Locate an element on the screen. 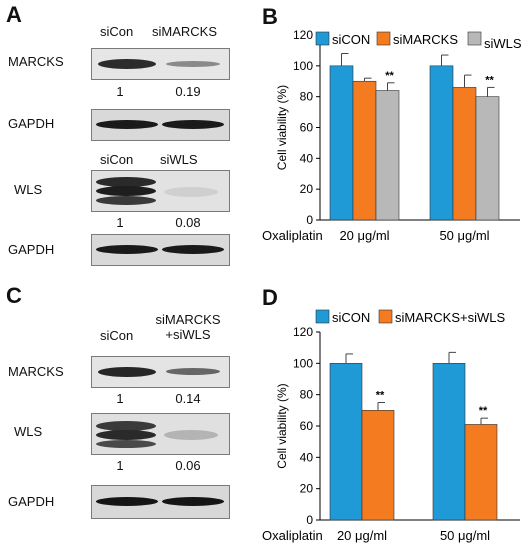 This screenshot has width=529, height=550. legend-label: siMARCKS is located at coordinates (425, 39).